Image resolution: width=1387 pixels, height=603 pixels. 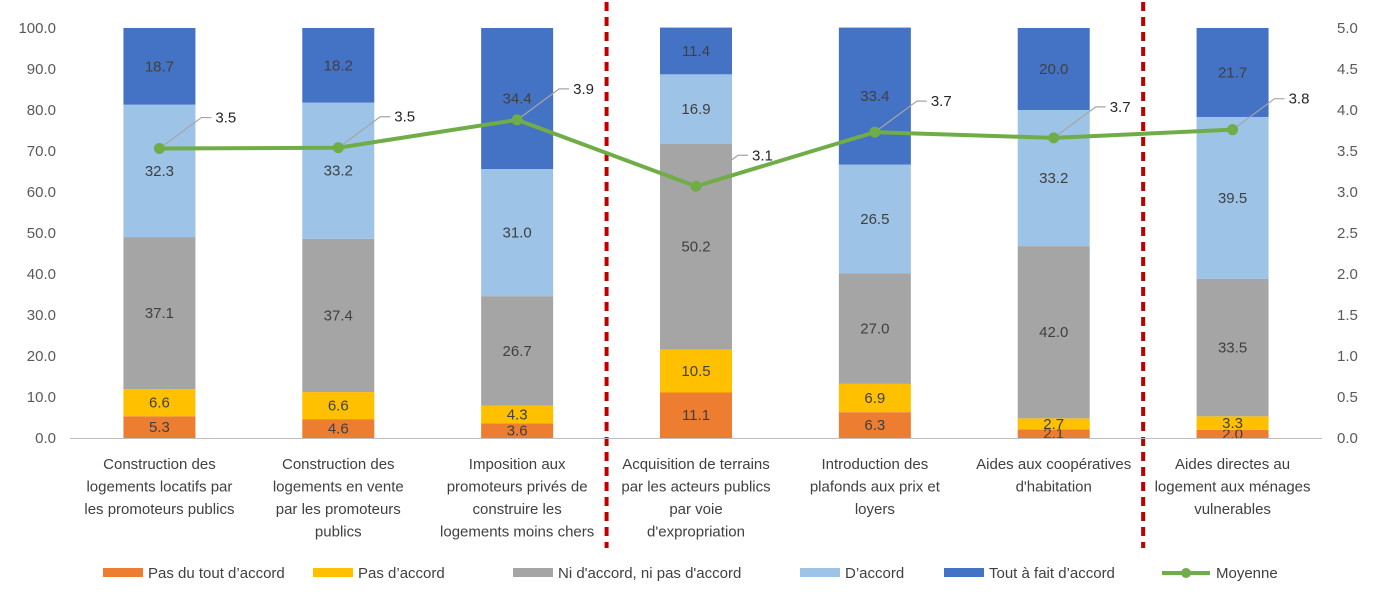 I want to click on category-label-line: d'habitation, so click(x=1054, y=487).